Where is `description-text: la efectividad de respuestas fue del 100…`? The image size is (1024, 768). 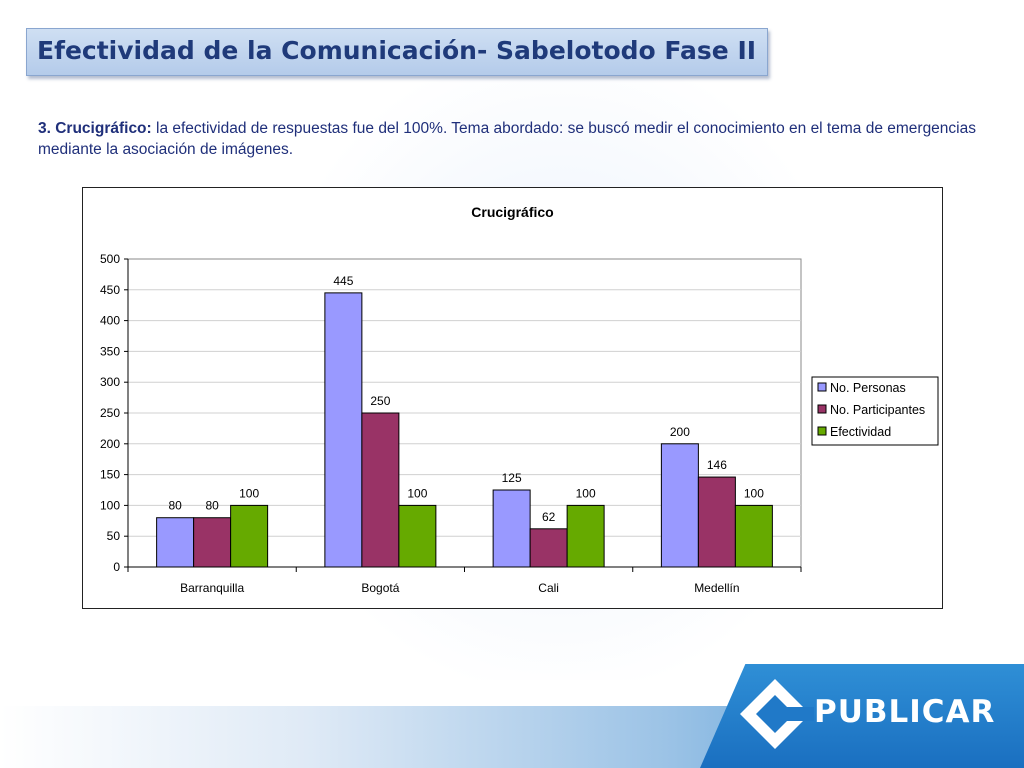 description-text: la efectividad de respuestas fue del 100… is located at coordinates (507, 139).